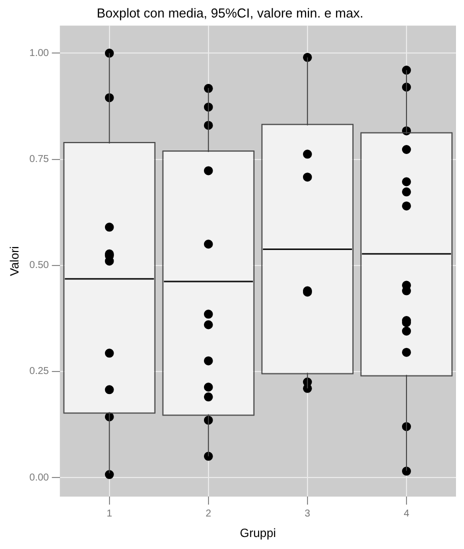 The height and width of the screenshot is (549, 464). I want to click on x-tick-label: 4, so click(407, 514).